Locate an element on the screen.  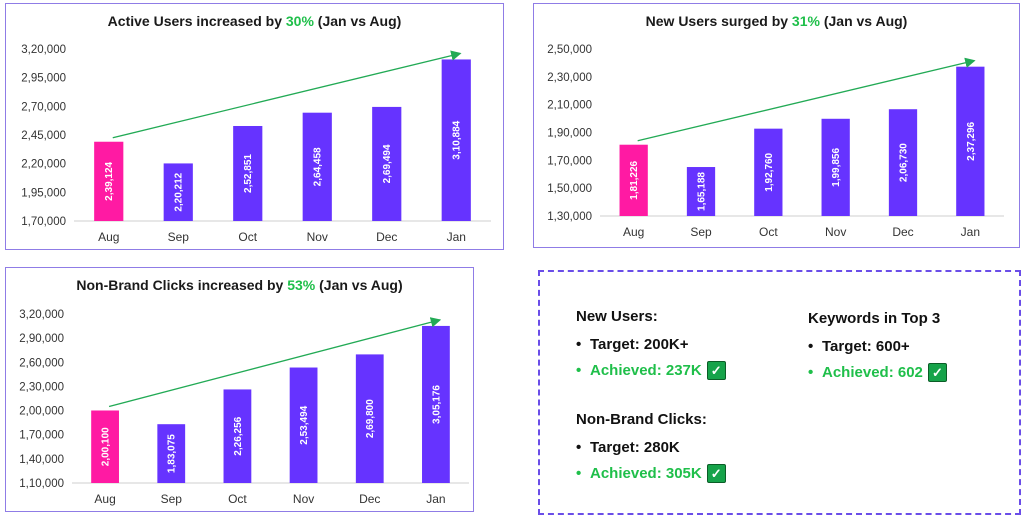
chart-title-text: Active Users increased by is located at coordinates (196, 21).